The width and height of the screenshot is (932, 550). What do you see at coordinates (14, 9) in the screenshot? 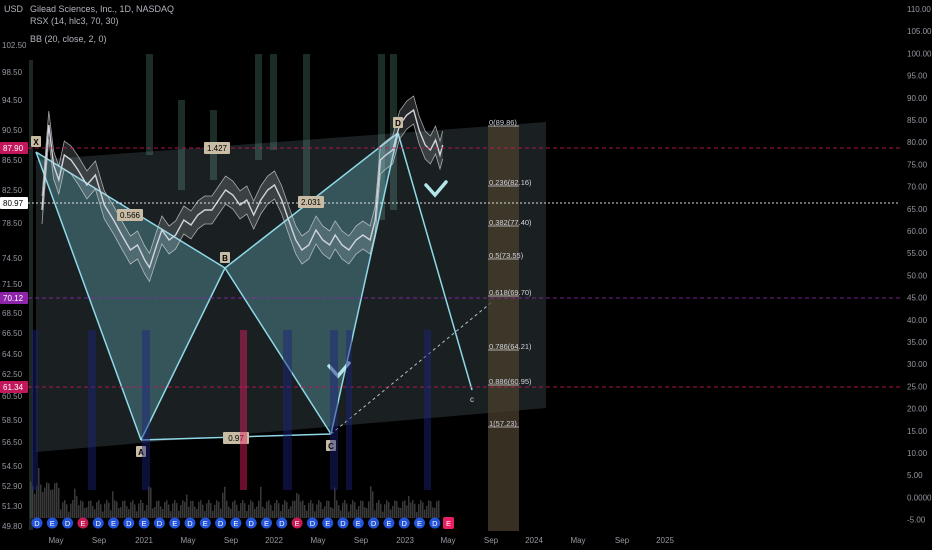
I see `currency-label: USD` at bounding box center [14, 9].